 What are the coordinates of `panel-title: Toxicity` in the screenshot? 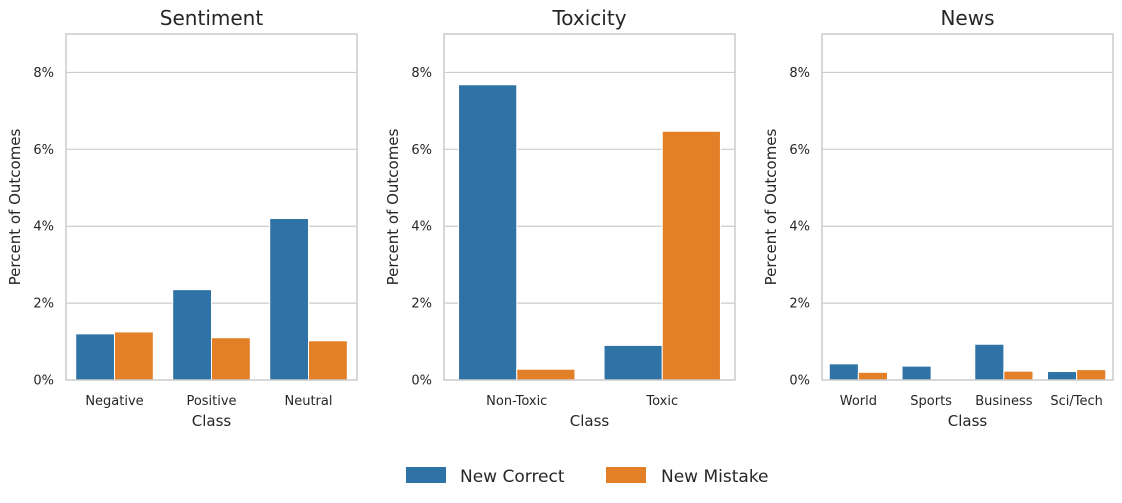 It's located at (588, 18).